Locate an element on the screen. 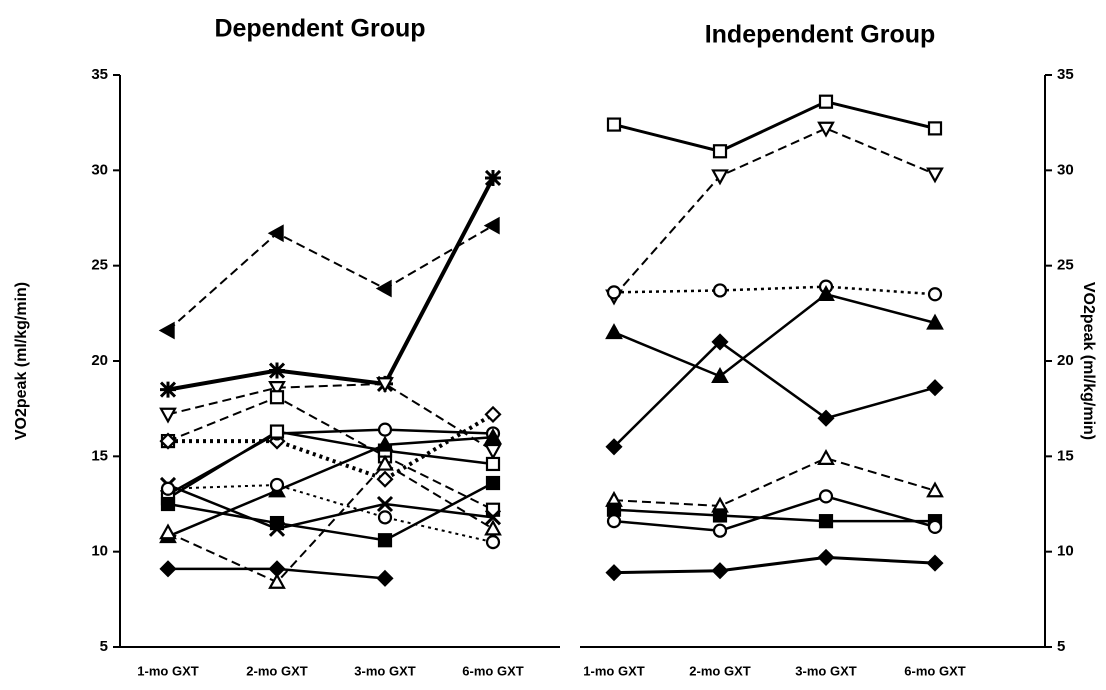 Image resolution: width=1106 pixels, height=690 pixels. x-tick-label: 1-mo GXT is located at coordinates (167, 670).